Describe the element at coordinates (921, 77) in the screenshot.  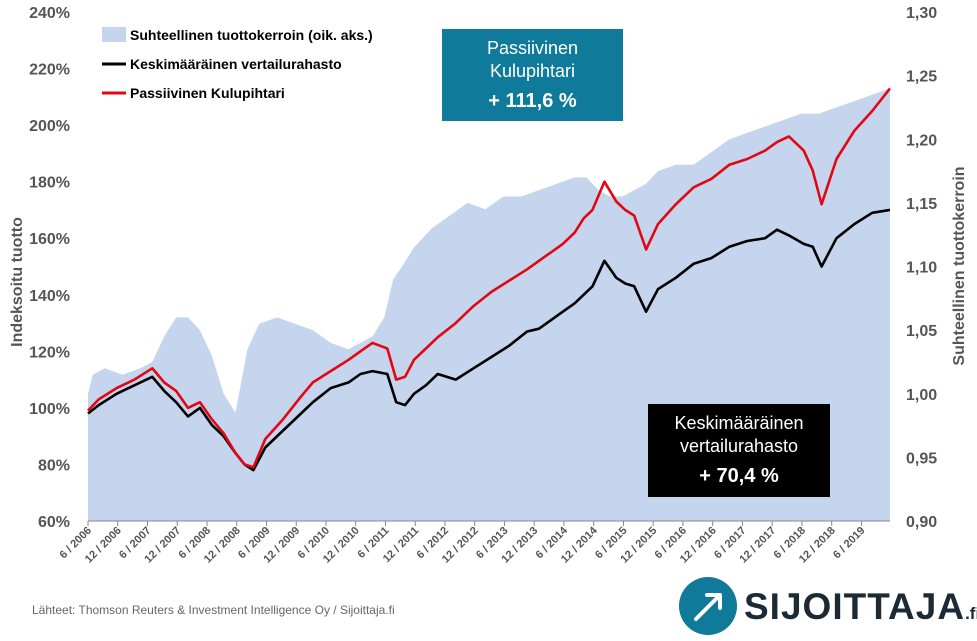
I see `right-tick-label: 1,25` at that location.